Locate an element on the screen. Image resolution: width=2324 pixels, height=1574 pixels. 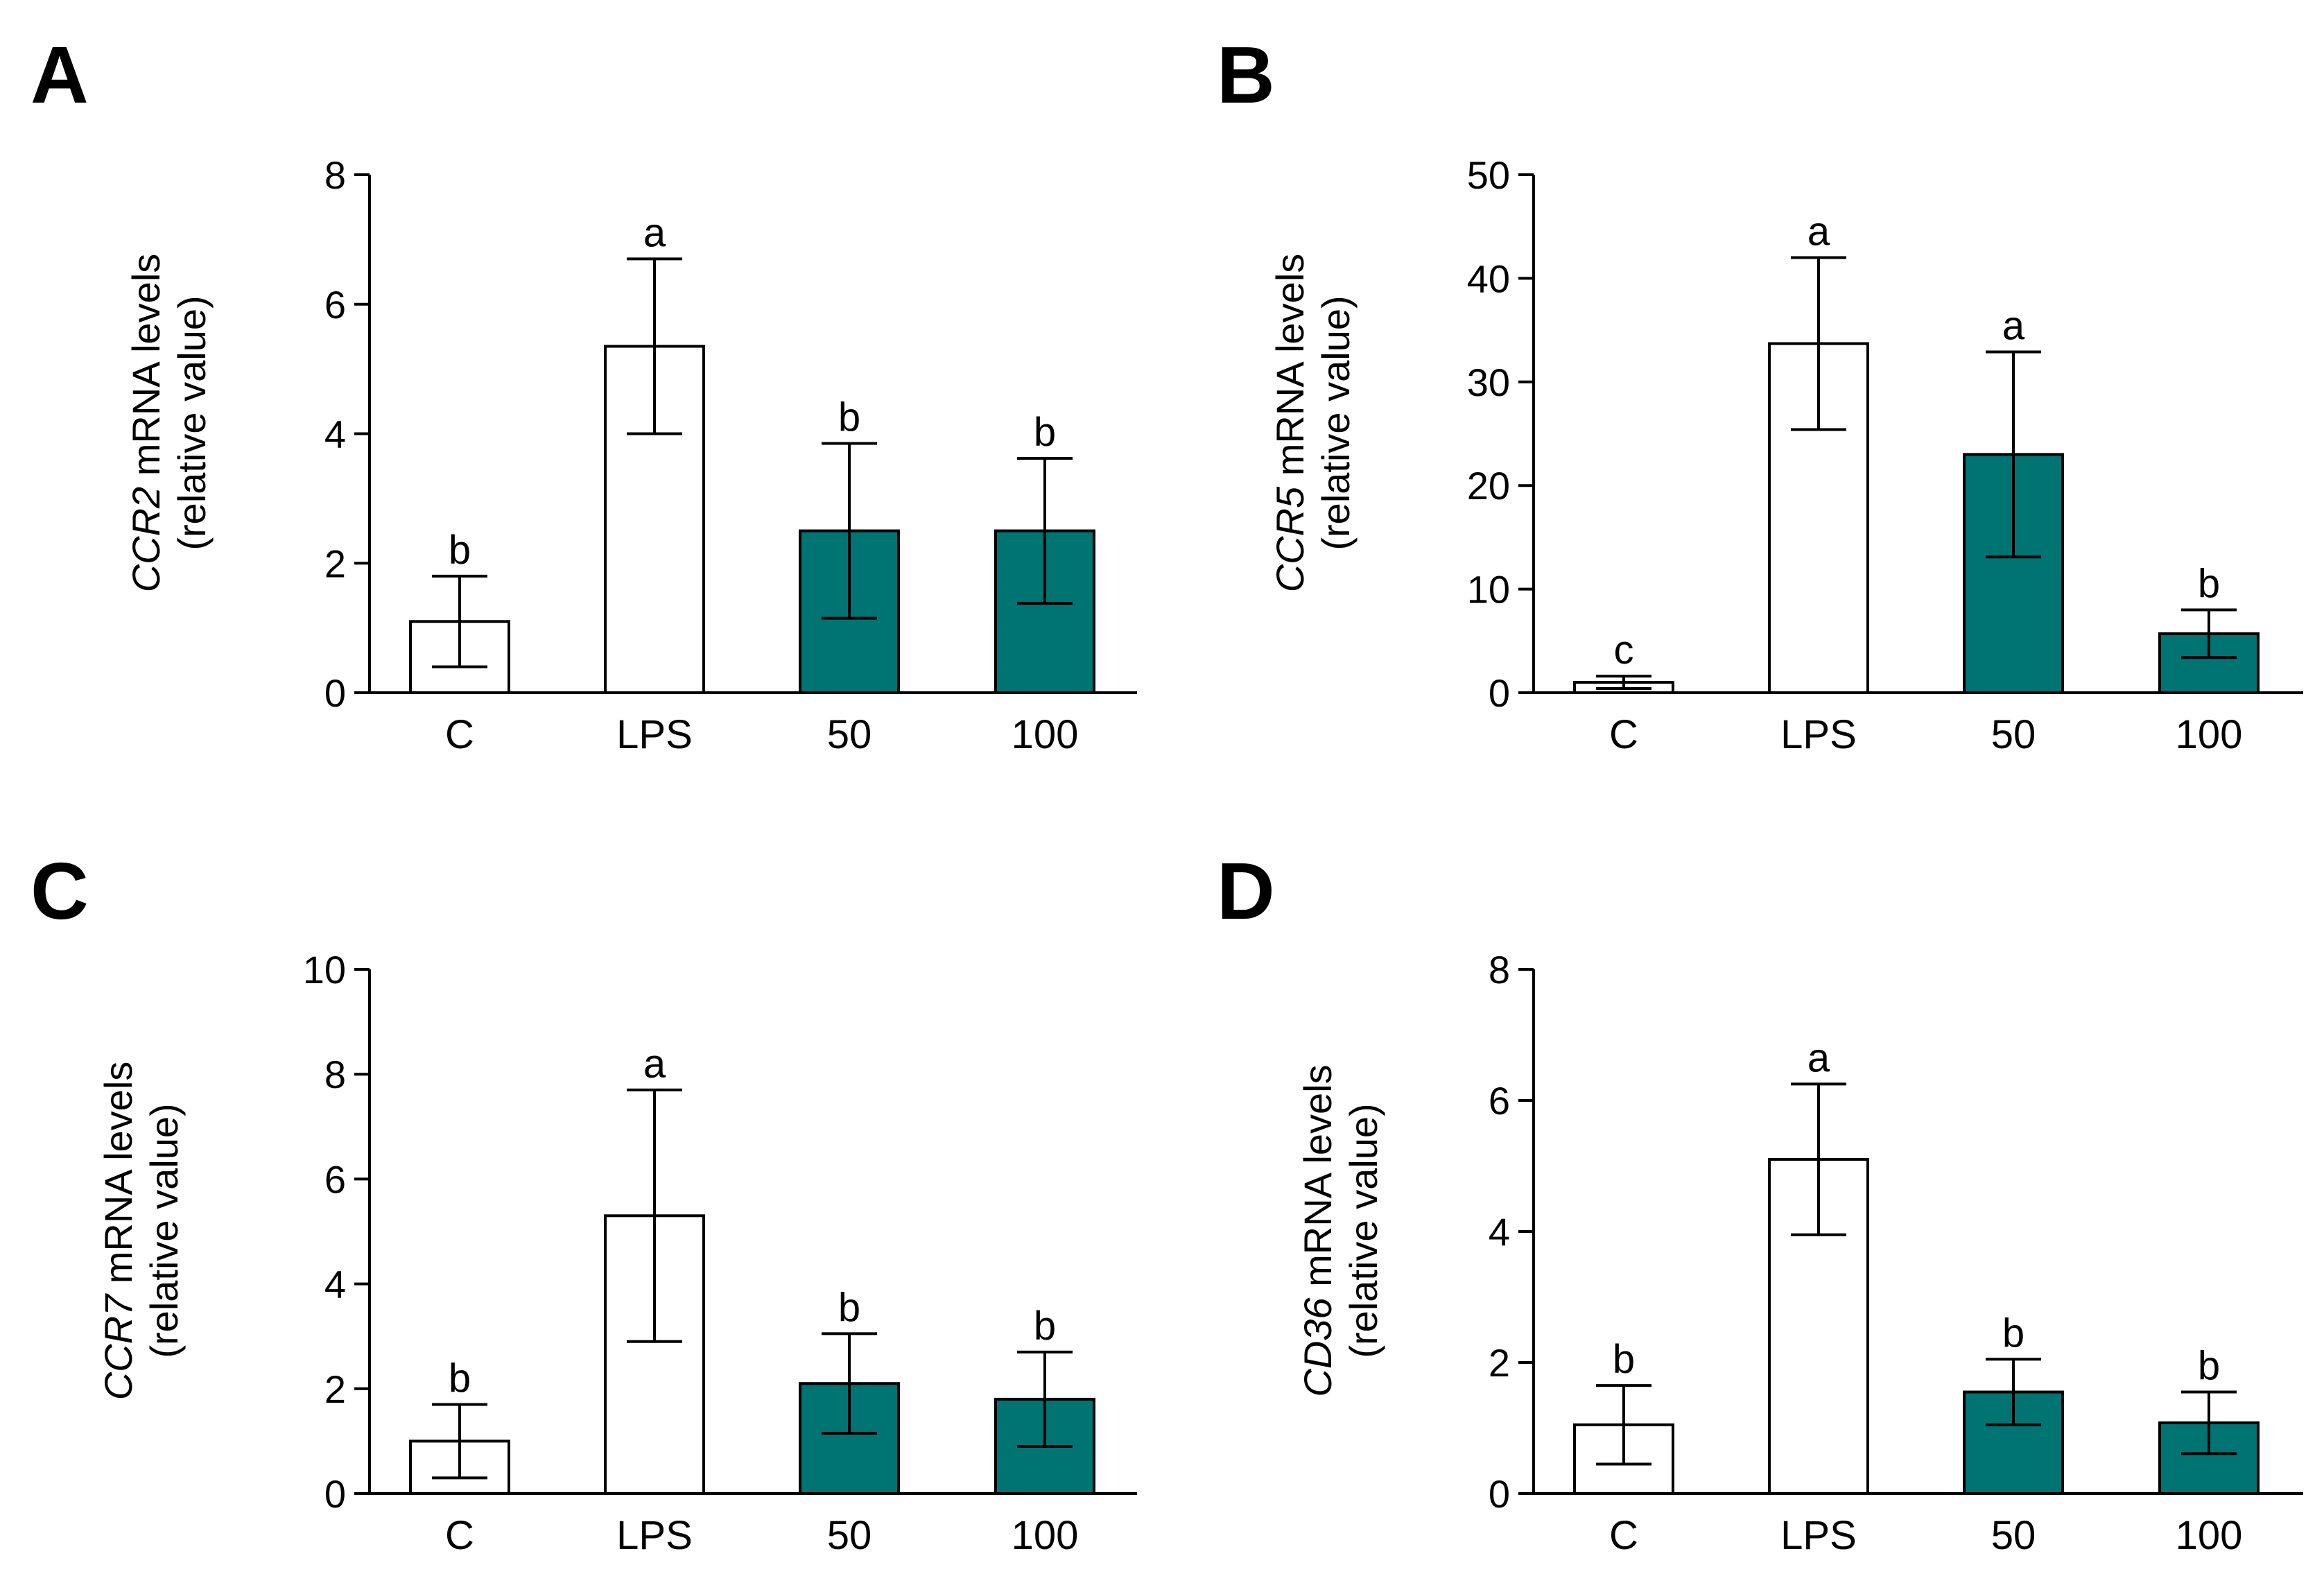
panel-letter: C is located at coordinates (60, 891).